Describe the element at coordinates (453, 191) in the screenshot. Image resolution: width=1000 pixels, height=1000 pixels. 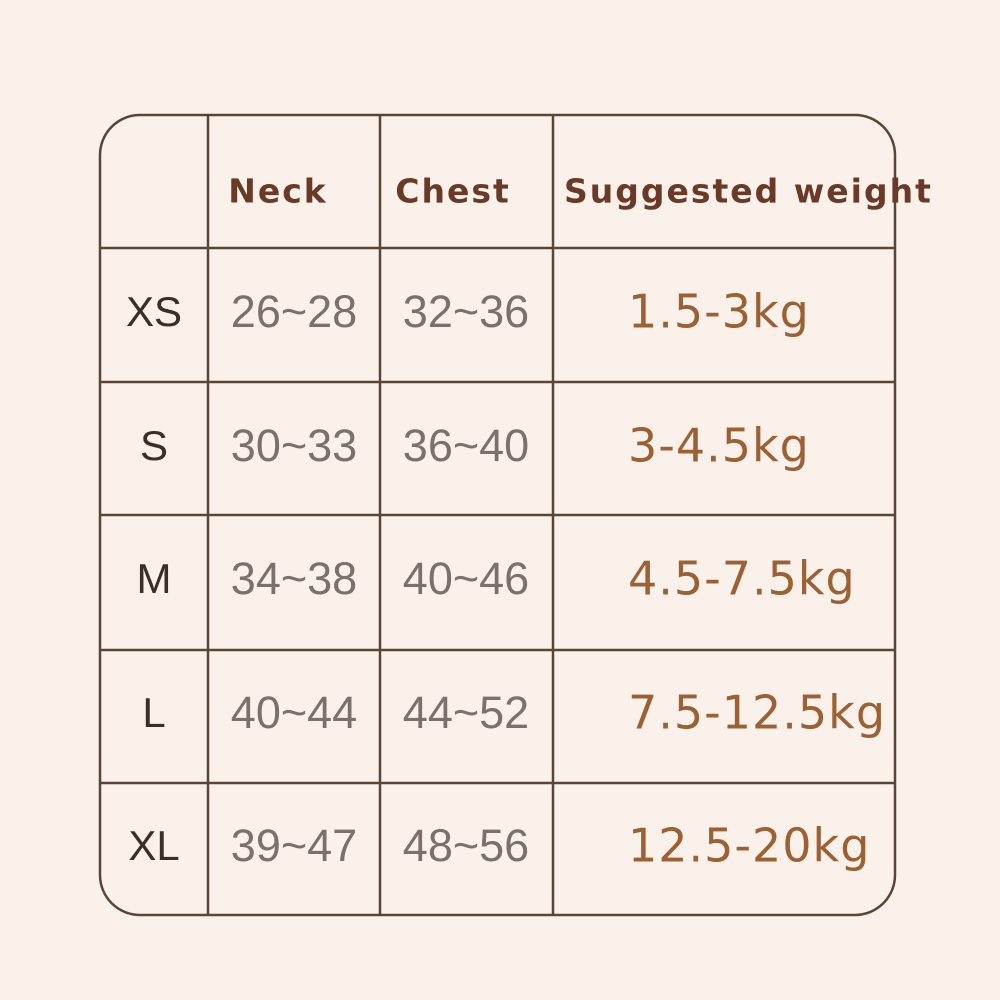
I see `column-header: Chest` at that location.